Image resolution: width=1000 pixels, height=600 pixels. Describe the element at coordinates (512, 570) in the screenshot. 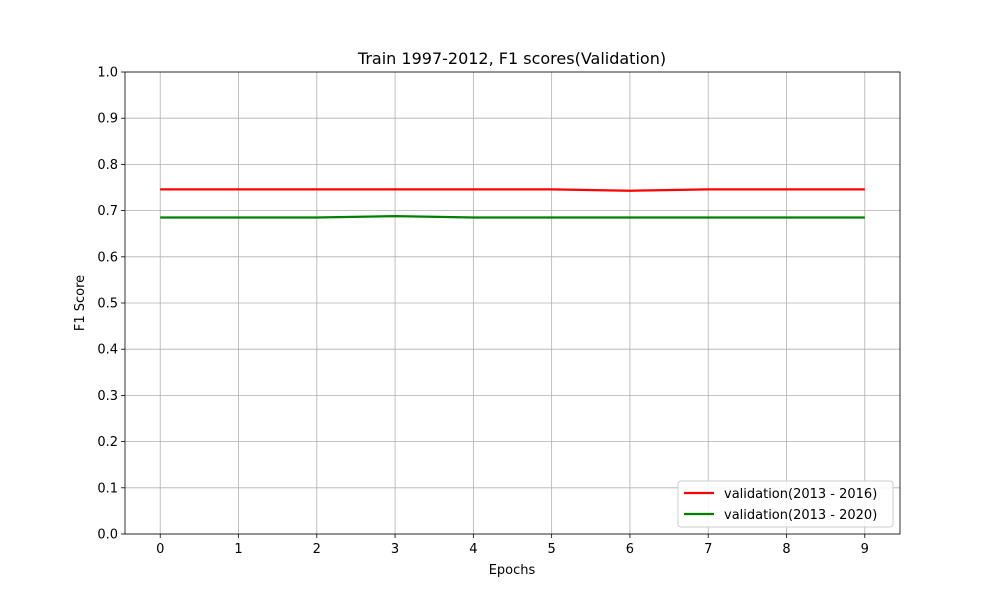

I see `x-axis-label: Epochs` at that location.